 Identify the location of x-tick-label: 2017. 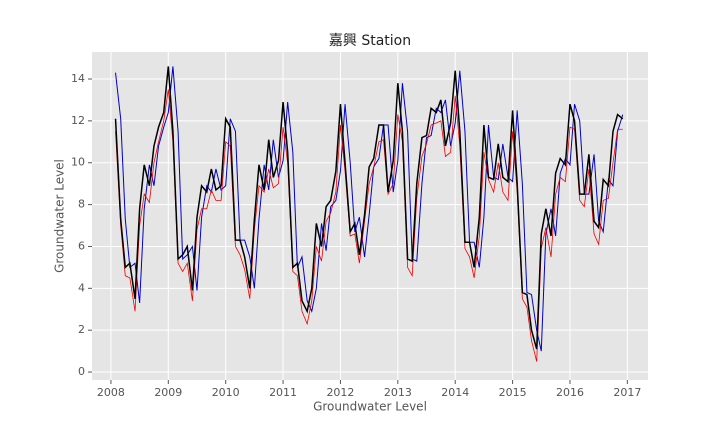
(627, 392).